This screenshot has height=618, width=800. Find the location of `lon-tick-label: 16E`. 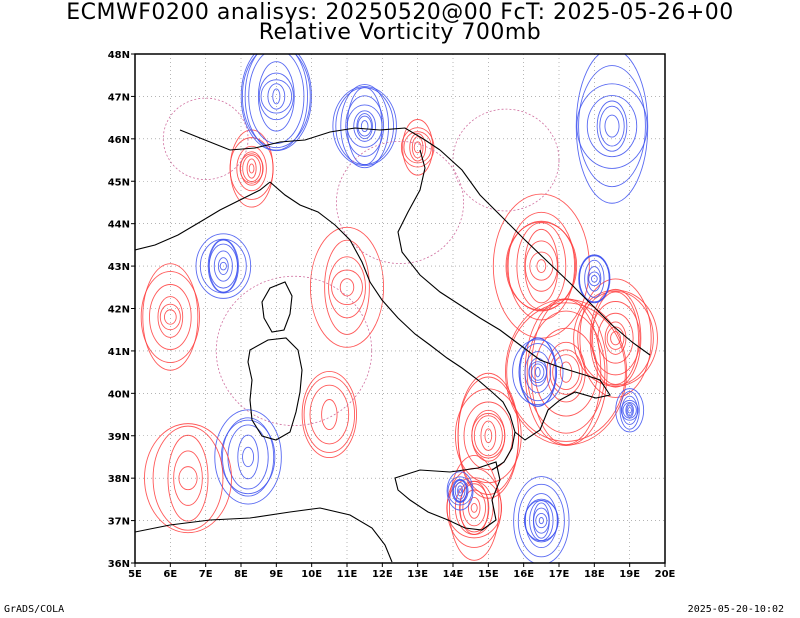

lon-tick-label: 16E is located at coordinates (523, 574).